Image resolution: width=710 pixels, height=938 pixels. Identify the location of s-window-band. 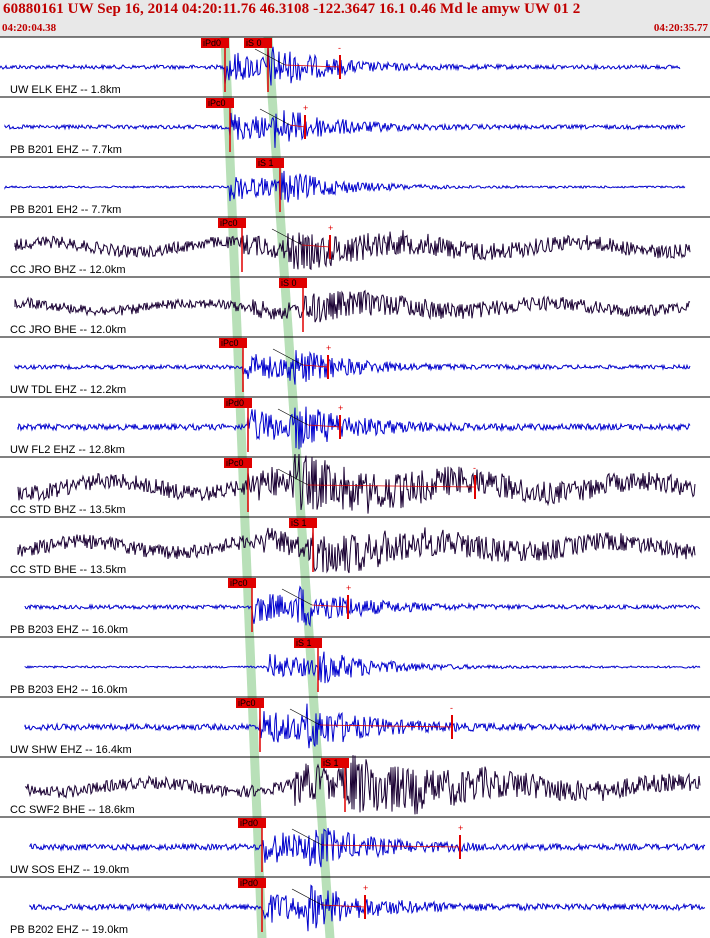
(299, 487).